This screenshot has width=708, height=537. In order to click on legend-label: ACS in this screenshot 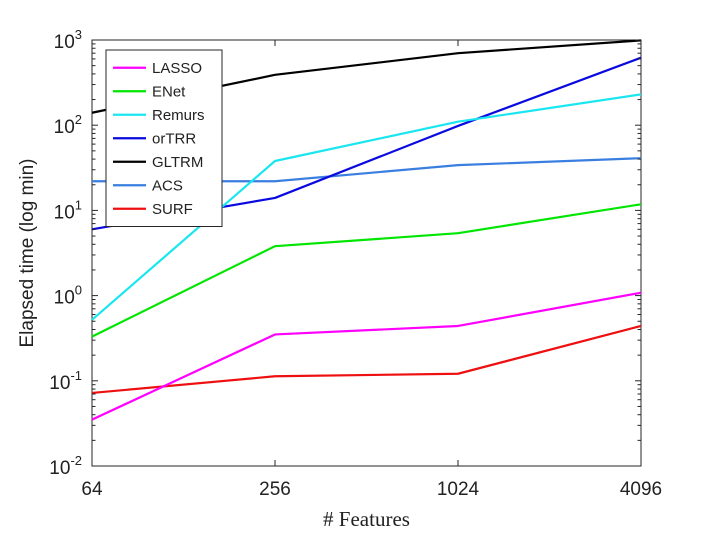, I will do `click(167, 185)`.